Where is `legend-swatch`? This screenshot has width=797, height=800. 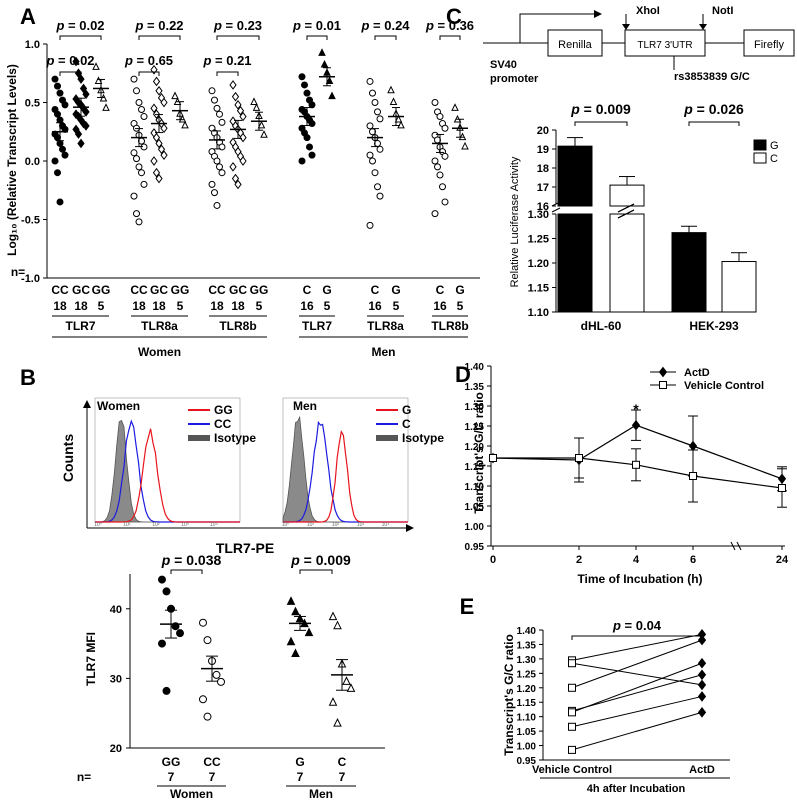 legend-swatch is located at coordinates (199, 438).